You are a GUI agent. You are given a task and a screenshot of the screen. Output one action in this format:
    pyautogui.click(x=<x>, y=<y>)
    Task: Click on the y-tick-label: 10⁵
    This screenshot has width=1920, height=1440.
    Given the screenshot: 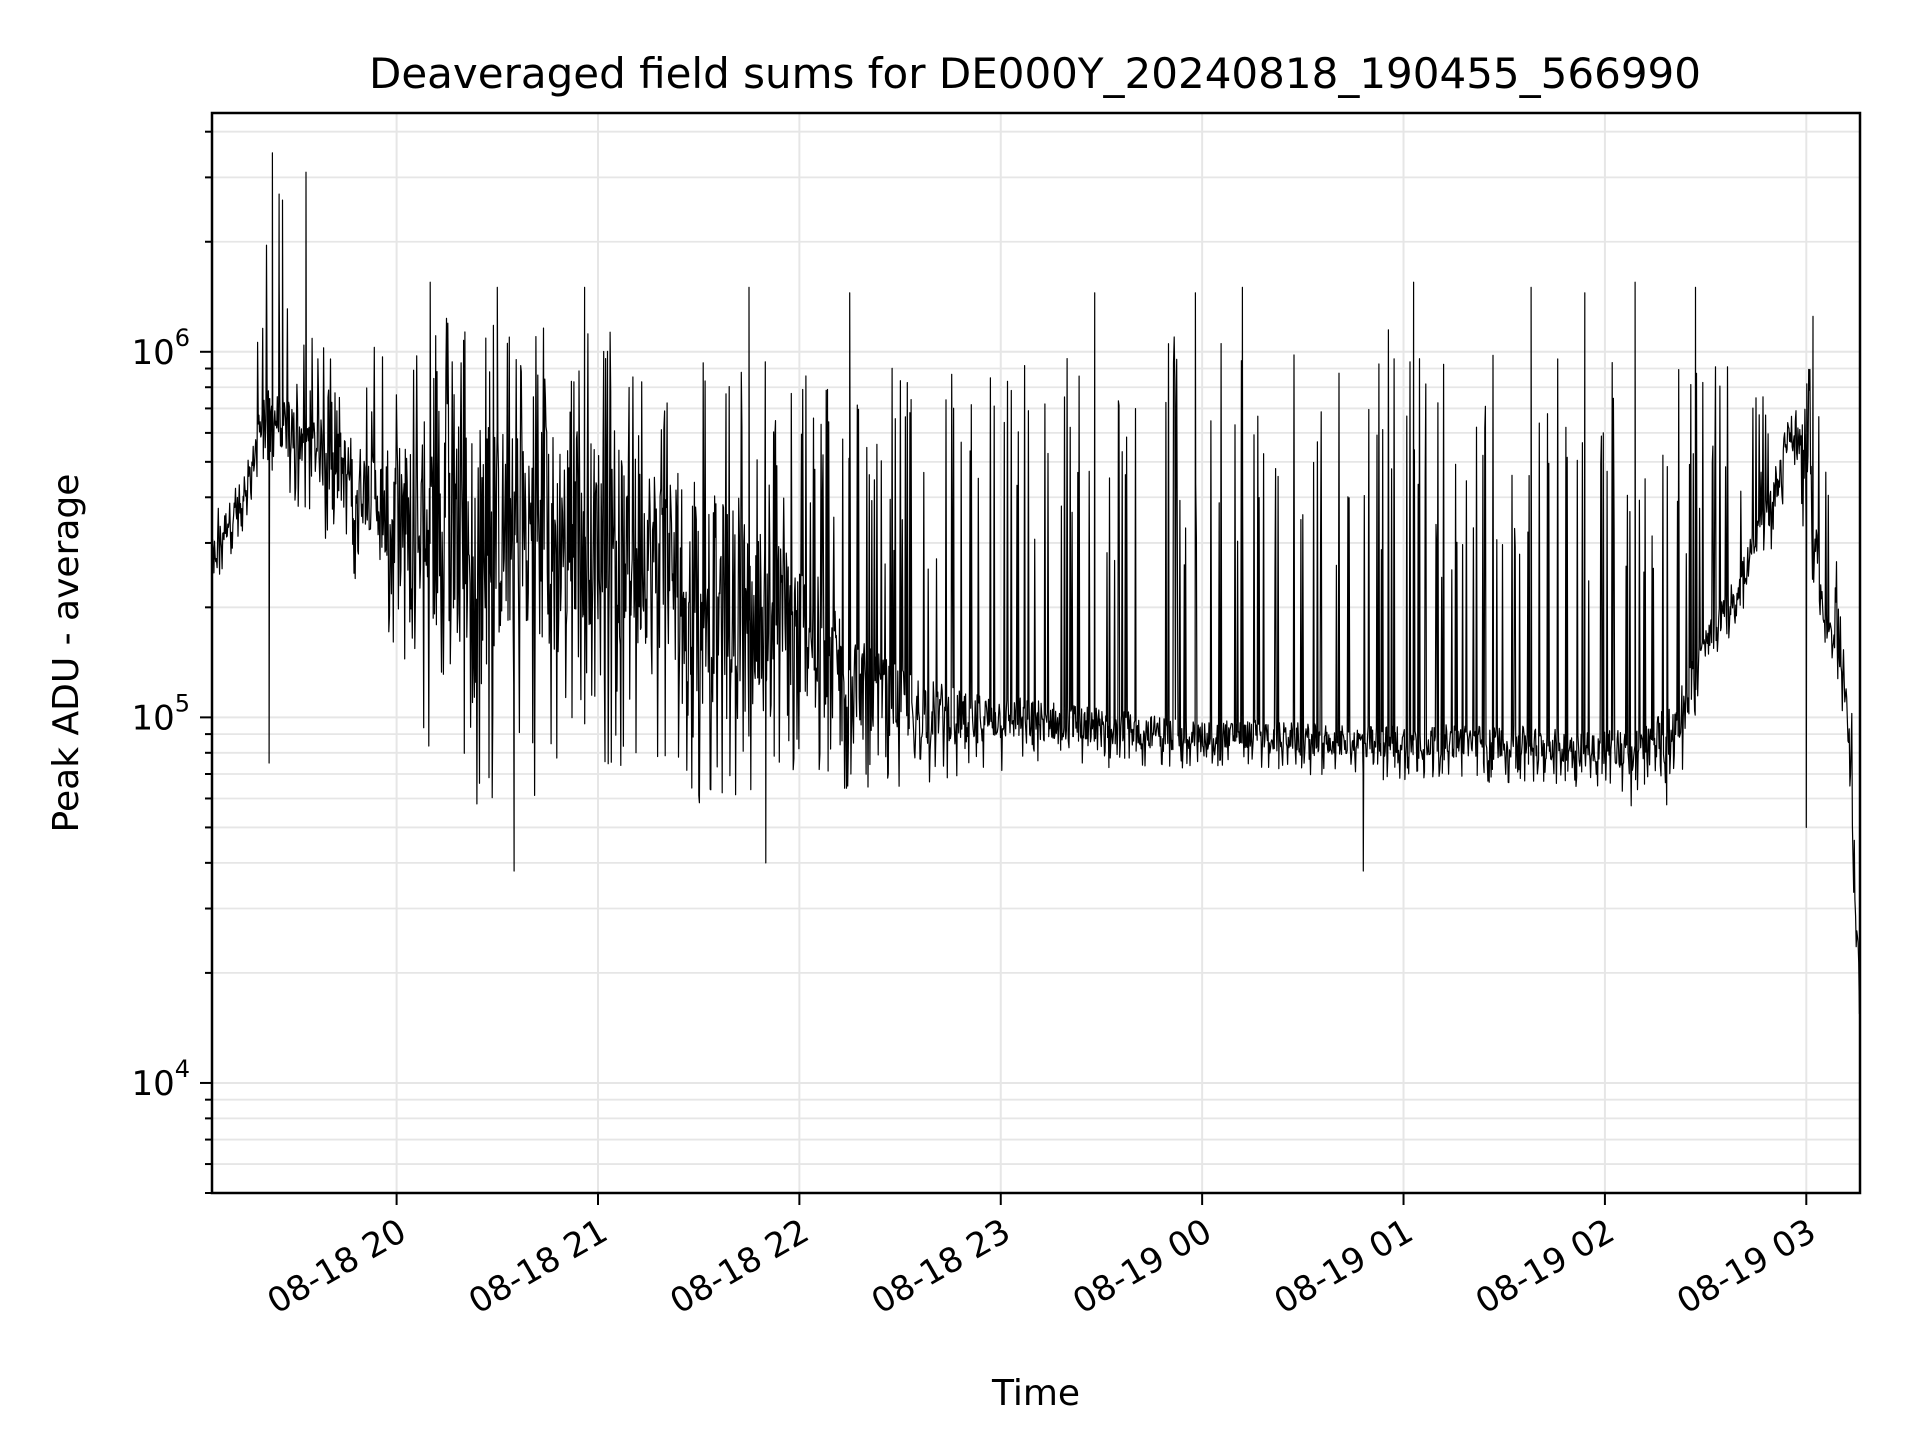 What is the action you would take?
    pyautogui.click(x=160, y=713)
    